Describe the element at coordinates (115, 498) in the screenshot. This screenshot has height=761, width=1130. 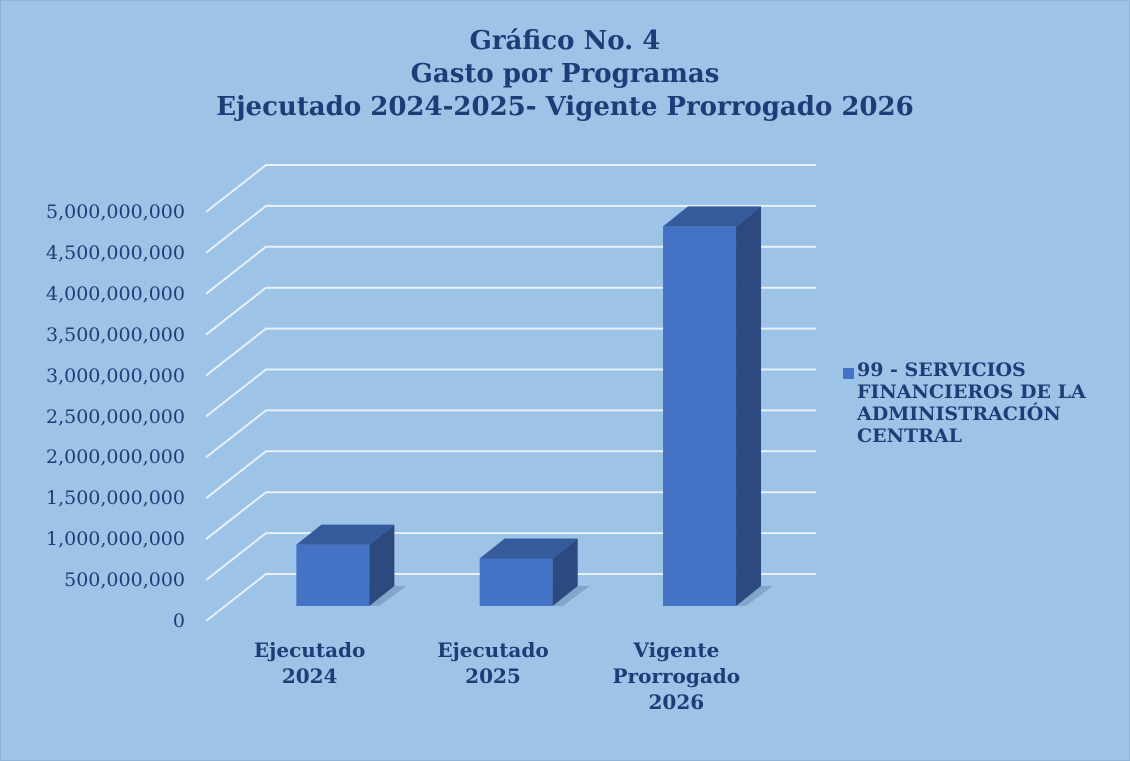
I see `y-tick-label: 1,500,000,000` at that location.